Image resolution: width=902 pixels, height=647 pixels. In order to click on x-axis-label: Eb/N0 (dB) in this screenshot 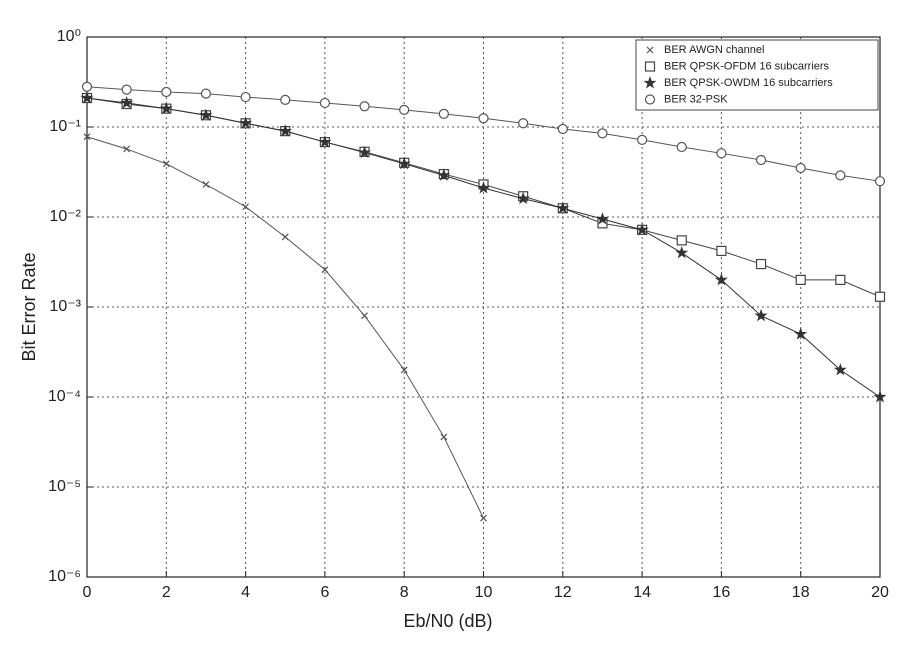, I will do `click(447, 621)`.